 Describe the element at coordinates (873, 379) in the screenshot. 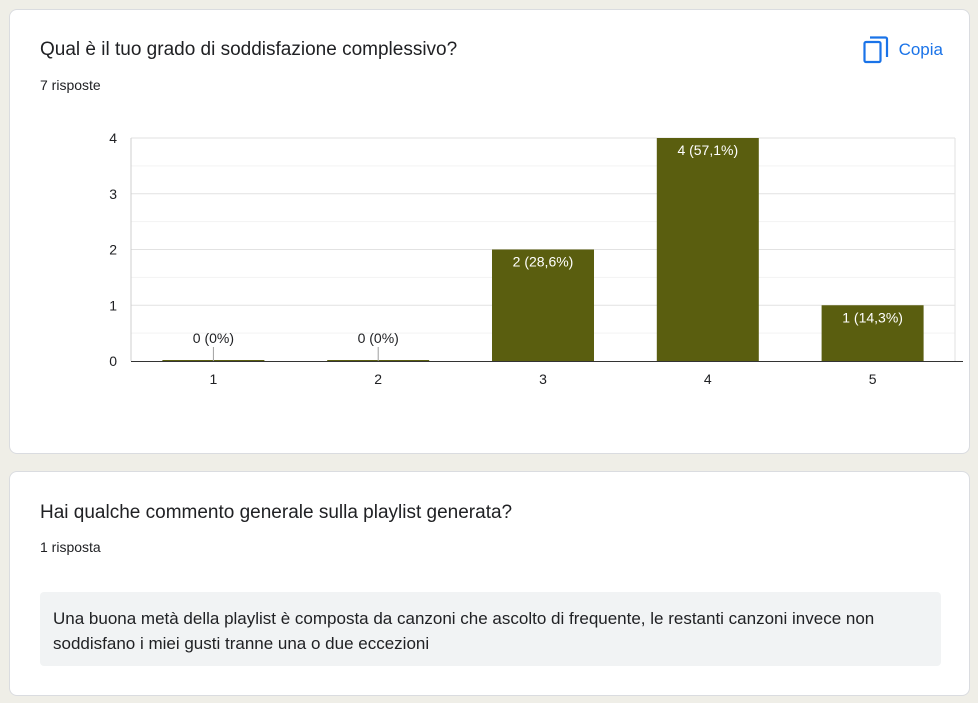

I see `x-tick-label: 5` at that location.